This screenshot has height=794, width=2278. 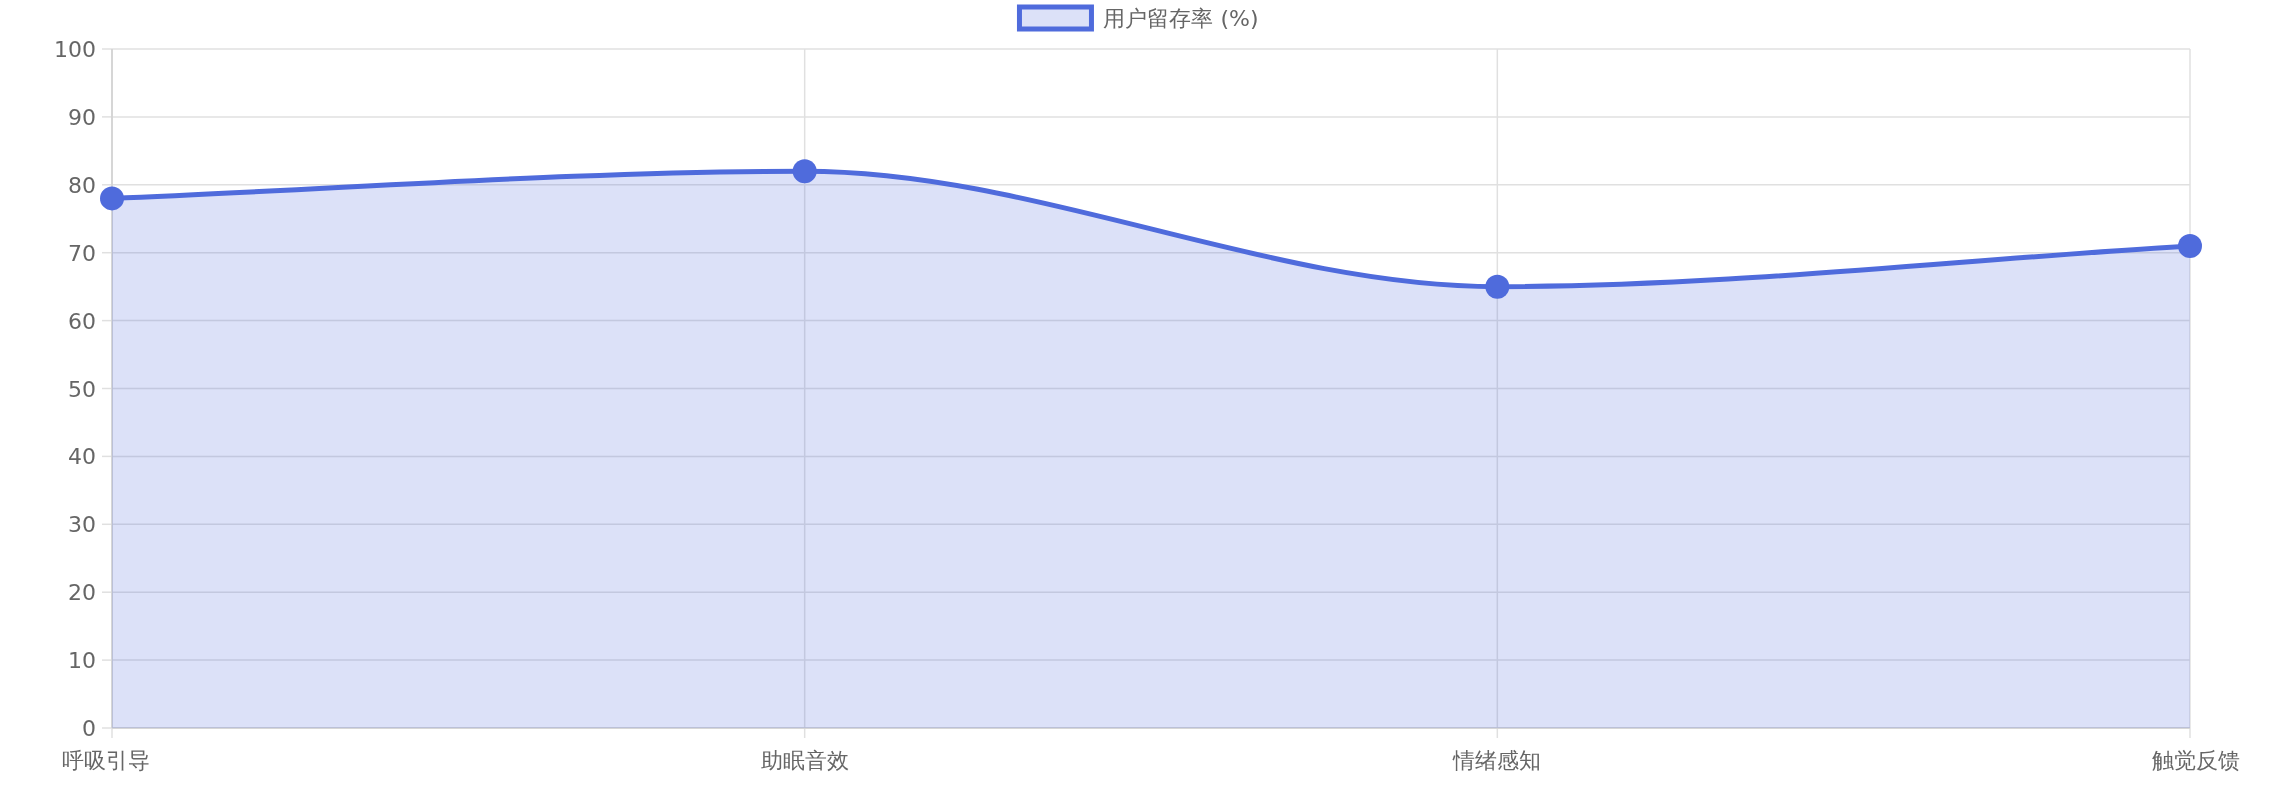 I want to click on legend: 用户留存率 (%), so click(x=1137, y=18).